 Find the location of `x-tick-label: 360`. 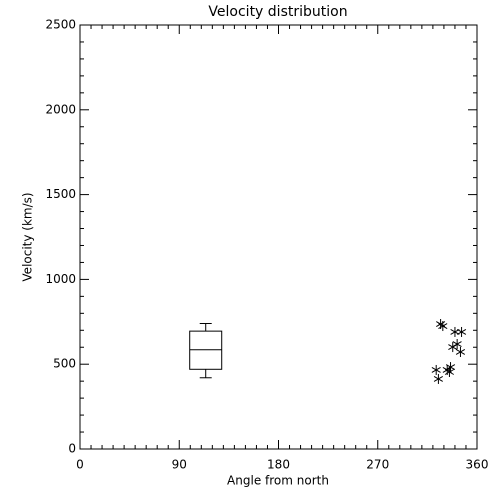

x-tick-label: 360 is located at coordinates (477, 465).